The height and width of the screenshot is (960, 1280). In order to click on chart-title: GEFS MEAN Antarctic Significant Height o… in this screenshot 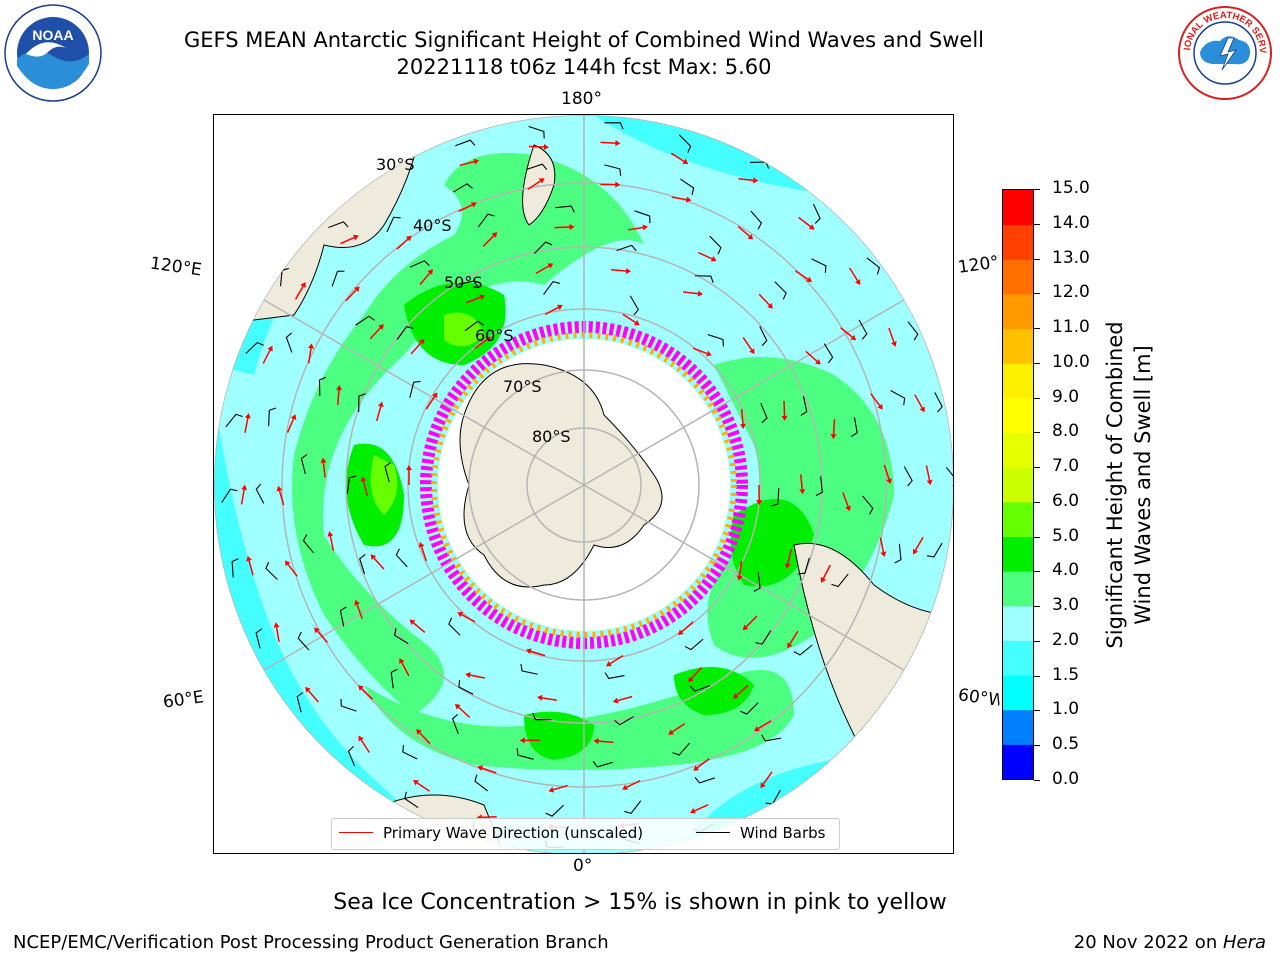, I will do `click(584, 40)`.